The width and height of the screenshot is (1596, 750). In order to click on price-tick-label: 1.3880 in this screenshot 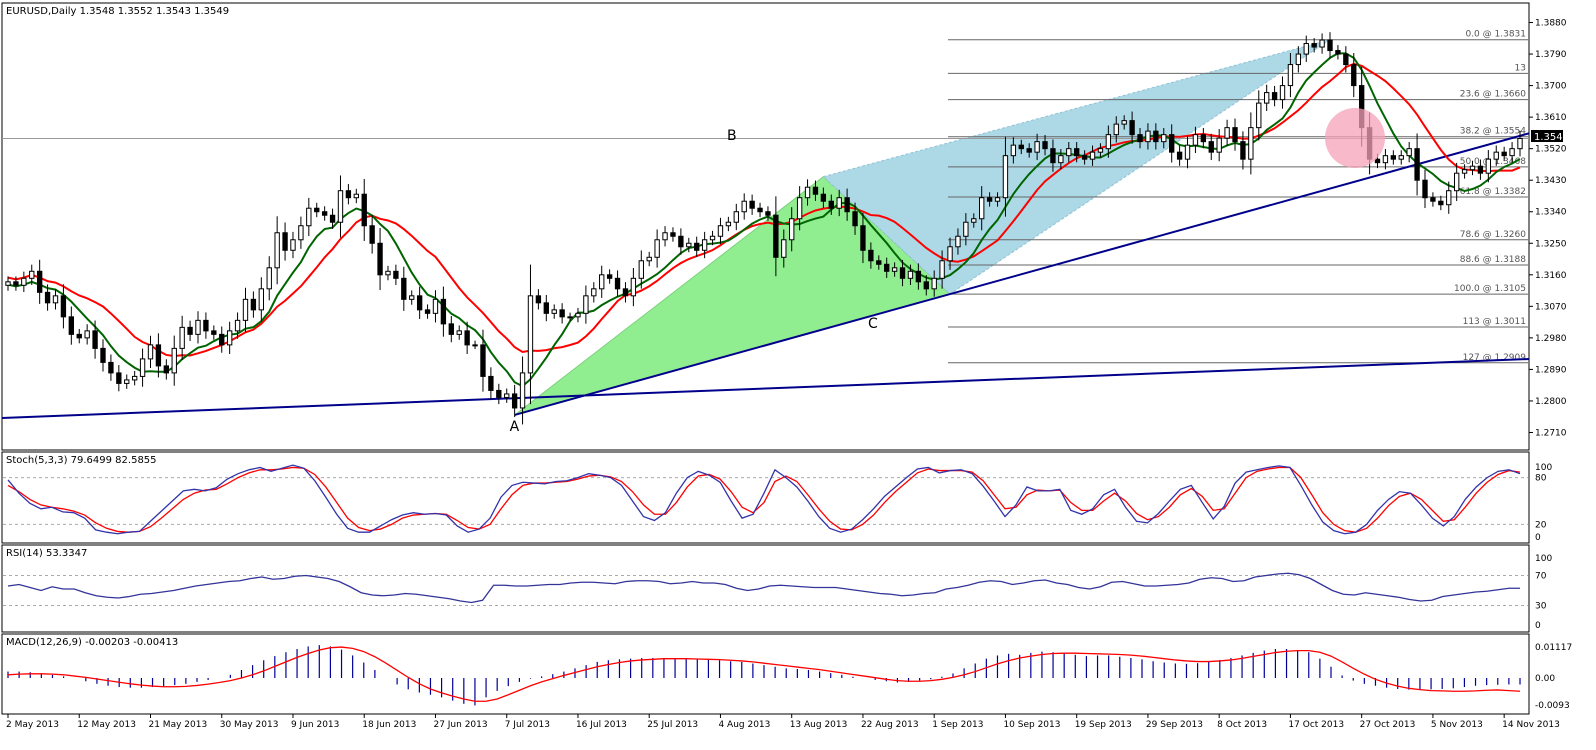, I will do `click(1551, 24)`.